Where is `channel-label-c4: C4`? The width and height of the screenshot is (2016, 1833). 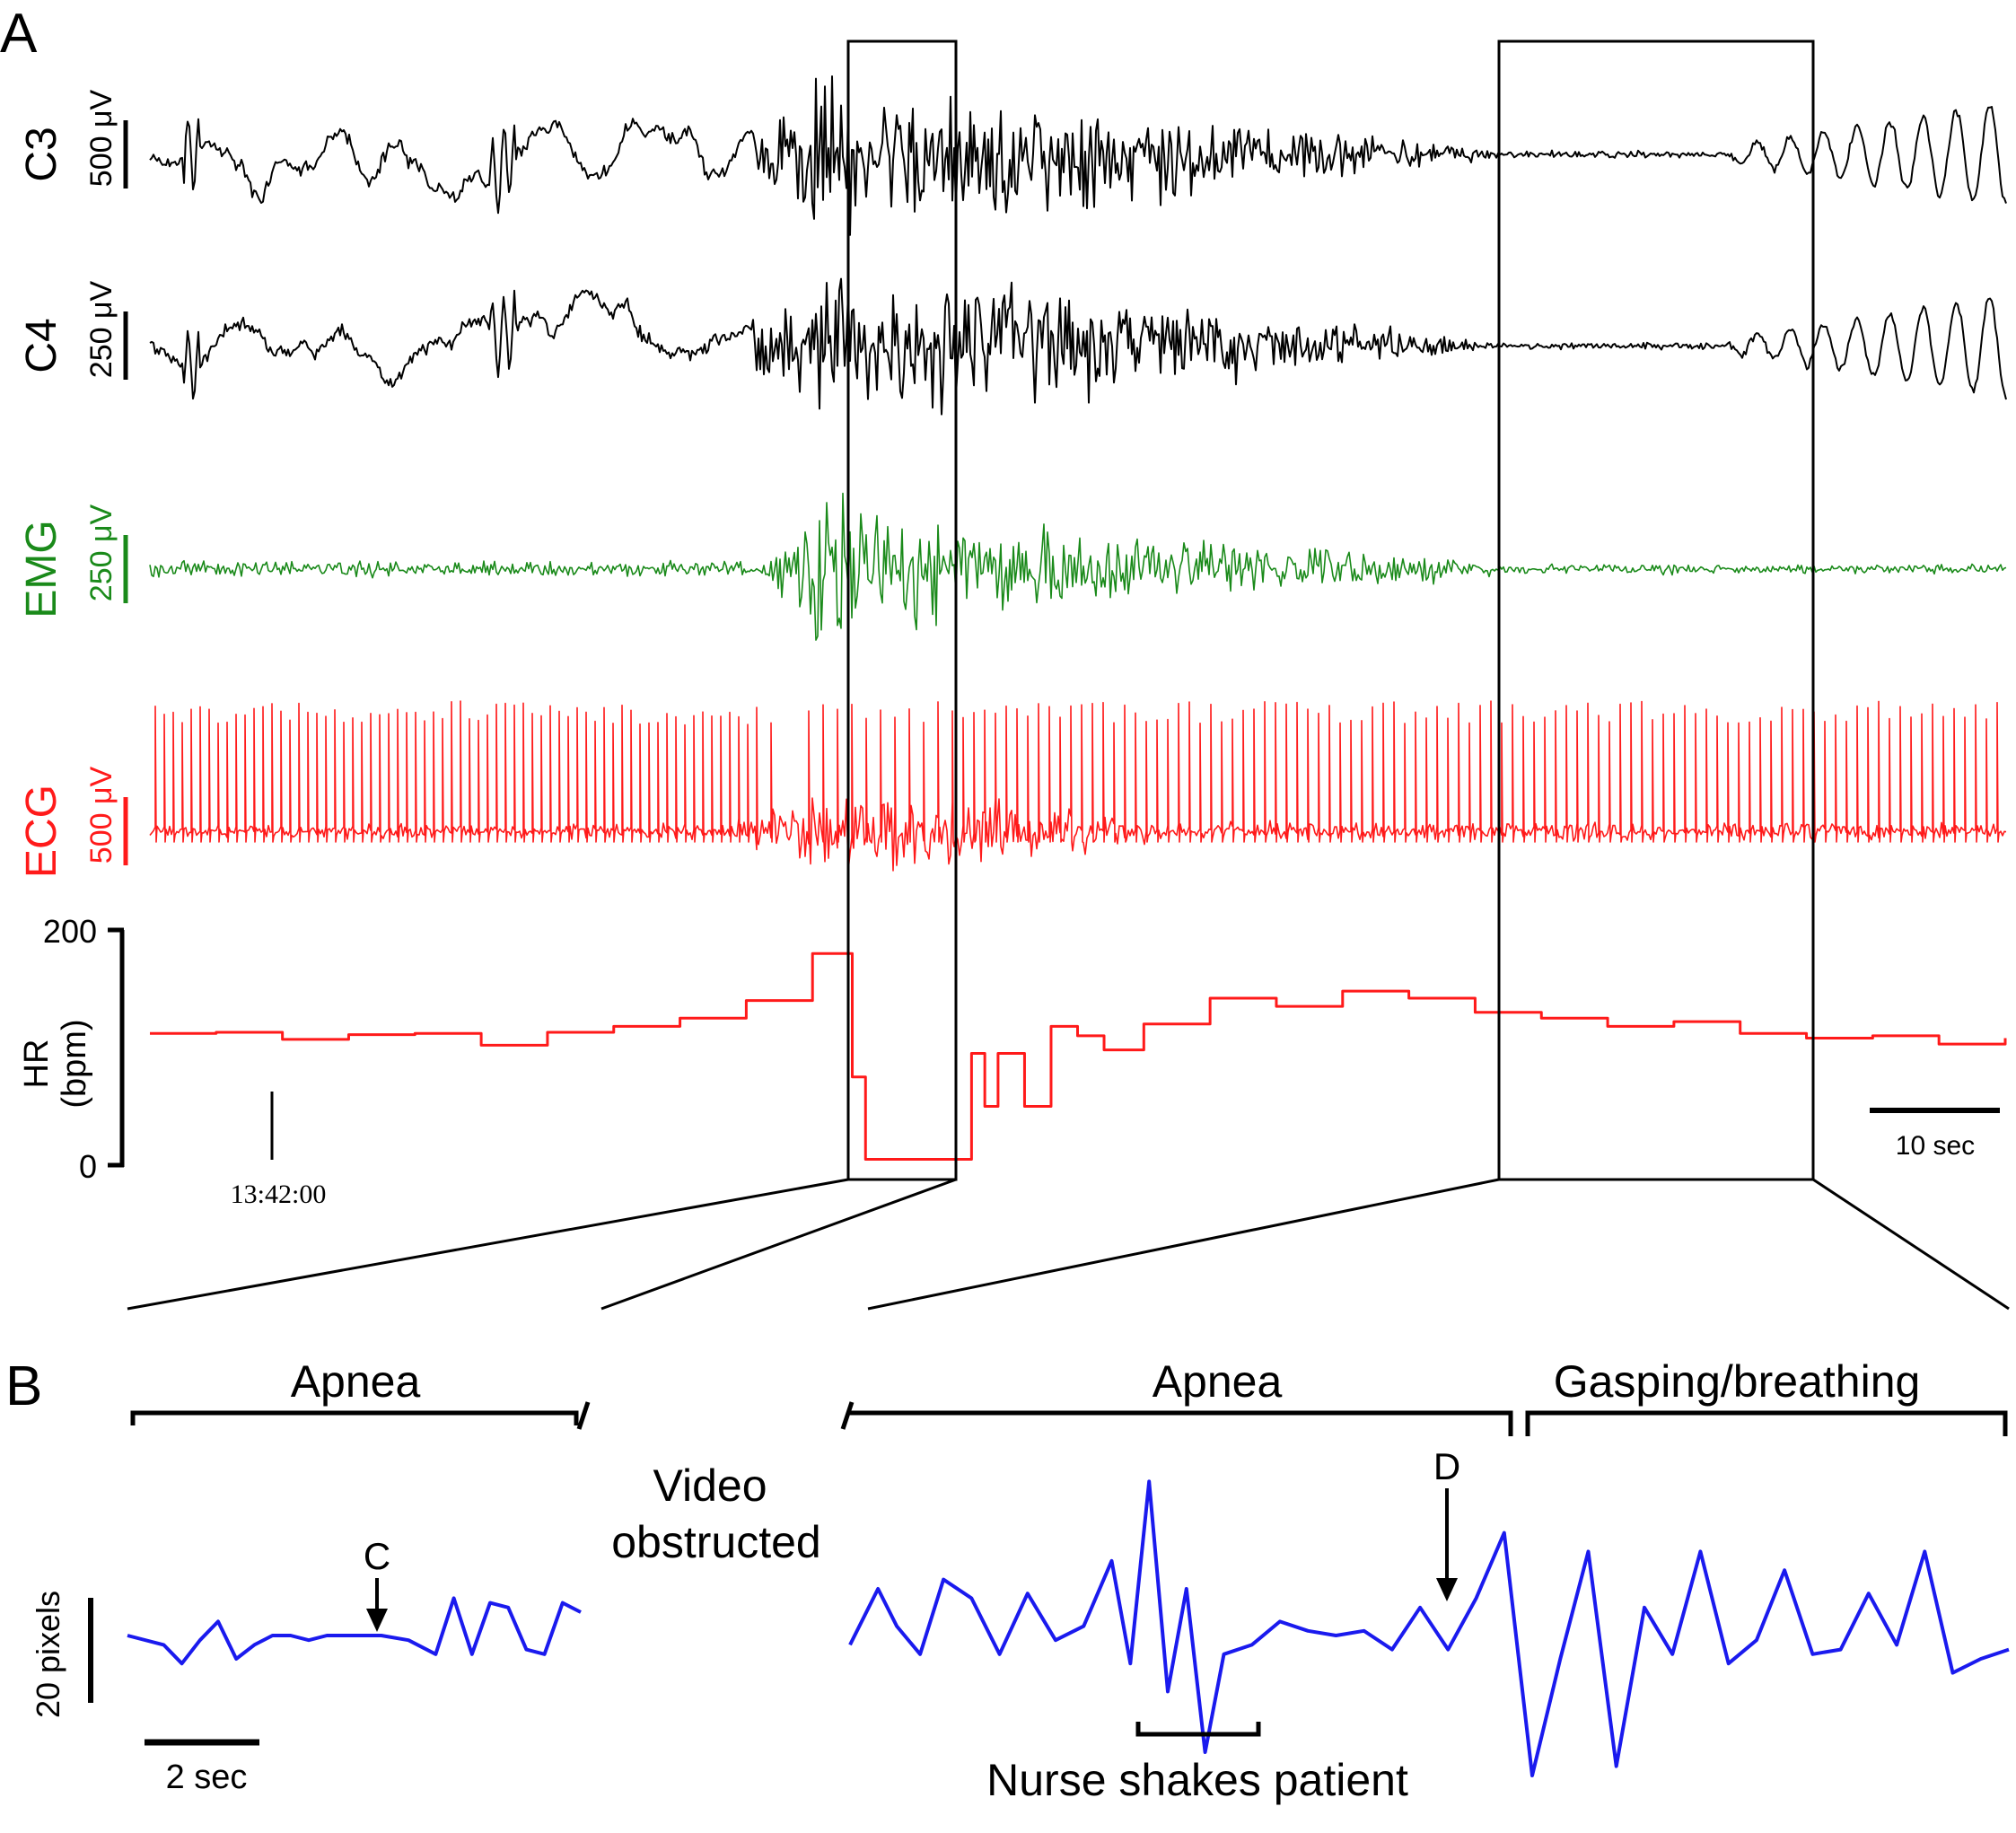 channel-label-c4: C4 is located at coordinates (42, 345).